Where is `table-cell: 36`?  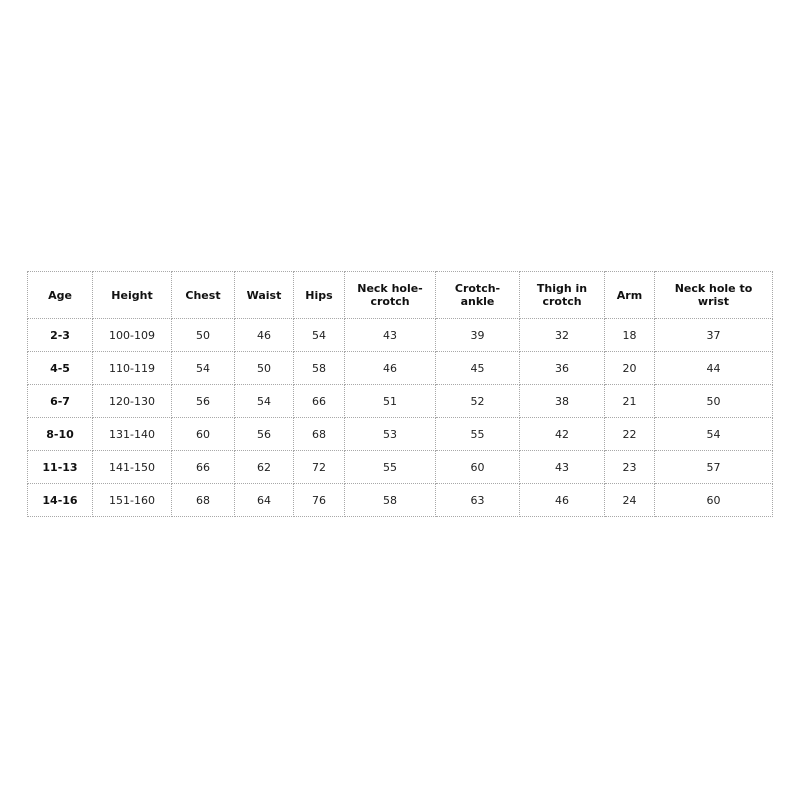
table-cell: 36 is located at coordinates (562, 368).